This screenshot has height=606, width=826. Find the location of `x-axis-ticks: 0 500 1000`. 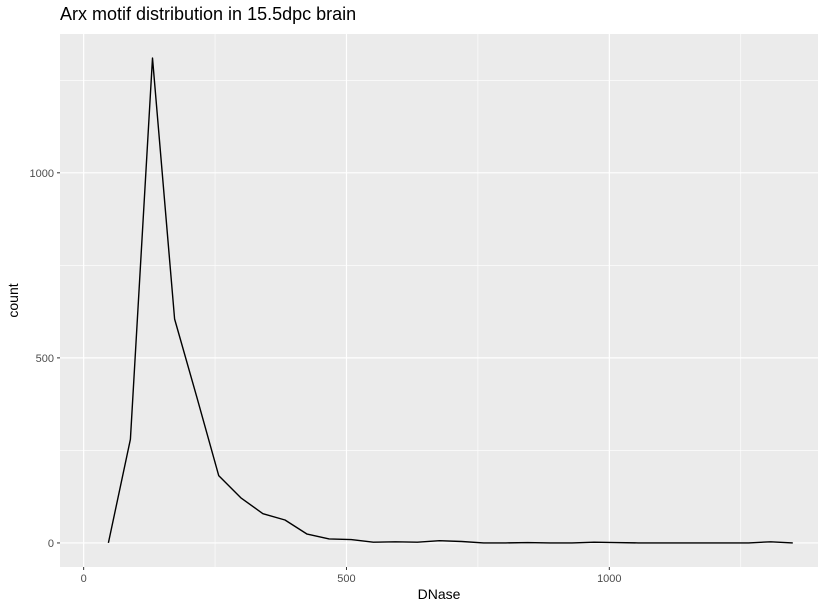

x-axis-ticks: 0 500 1000 is located at coordinates (351, 576).